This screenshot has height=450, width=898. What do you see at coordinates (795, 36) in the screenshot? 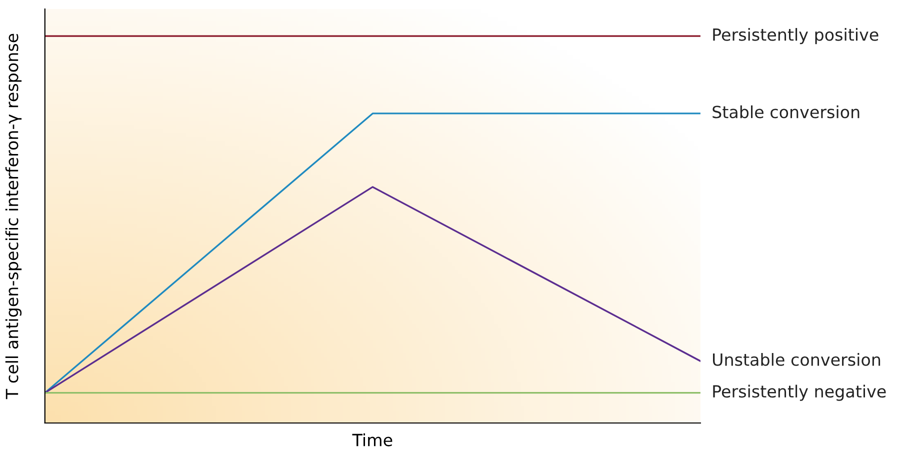
I see `series-label: Persistently positive` at bounding box center [795, 36].